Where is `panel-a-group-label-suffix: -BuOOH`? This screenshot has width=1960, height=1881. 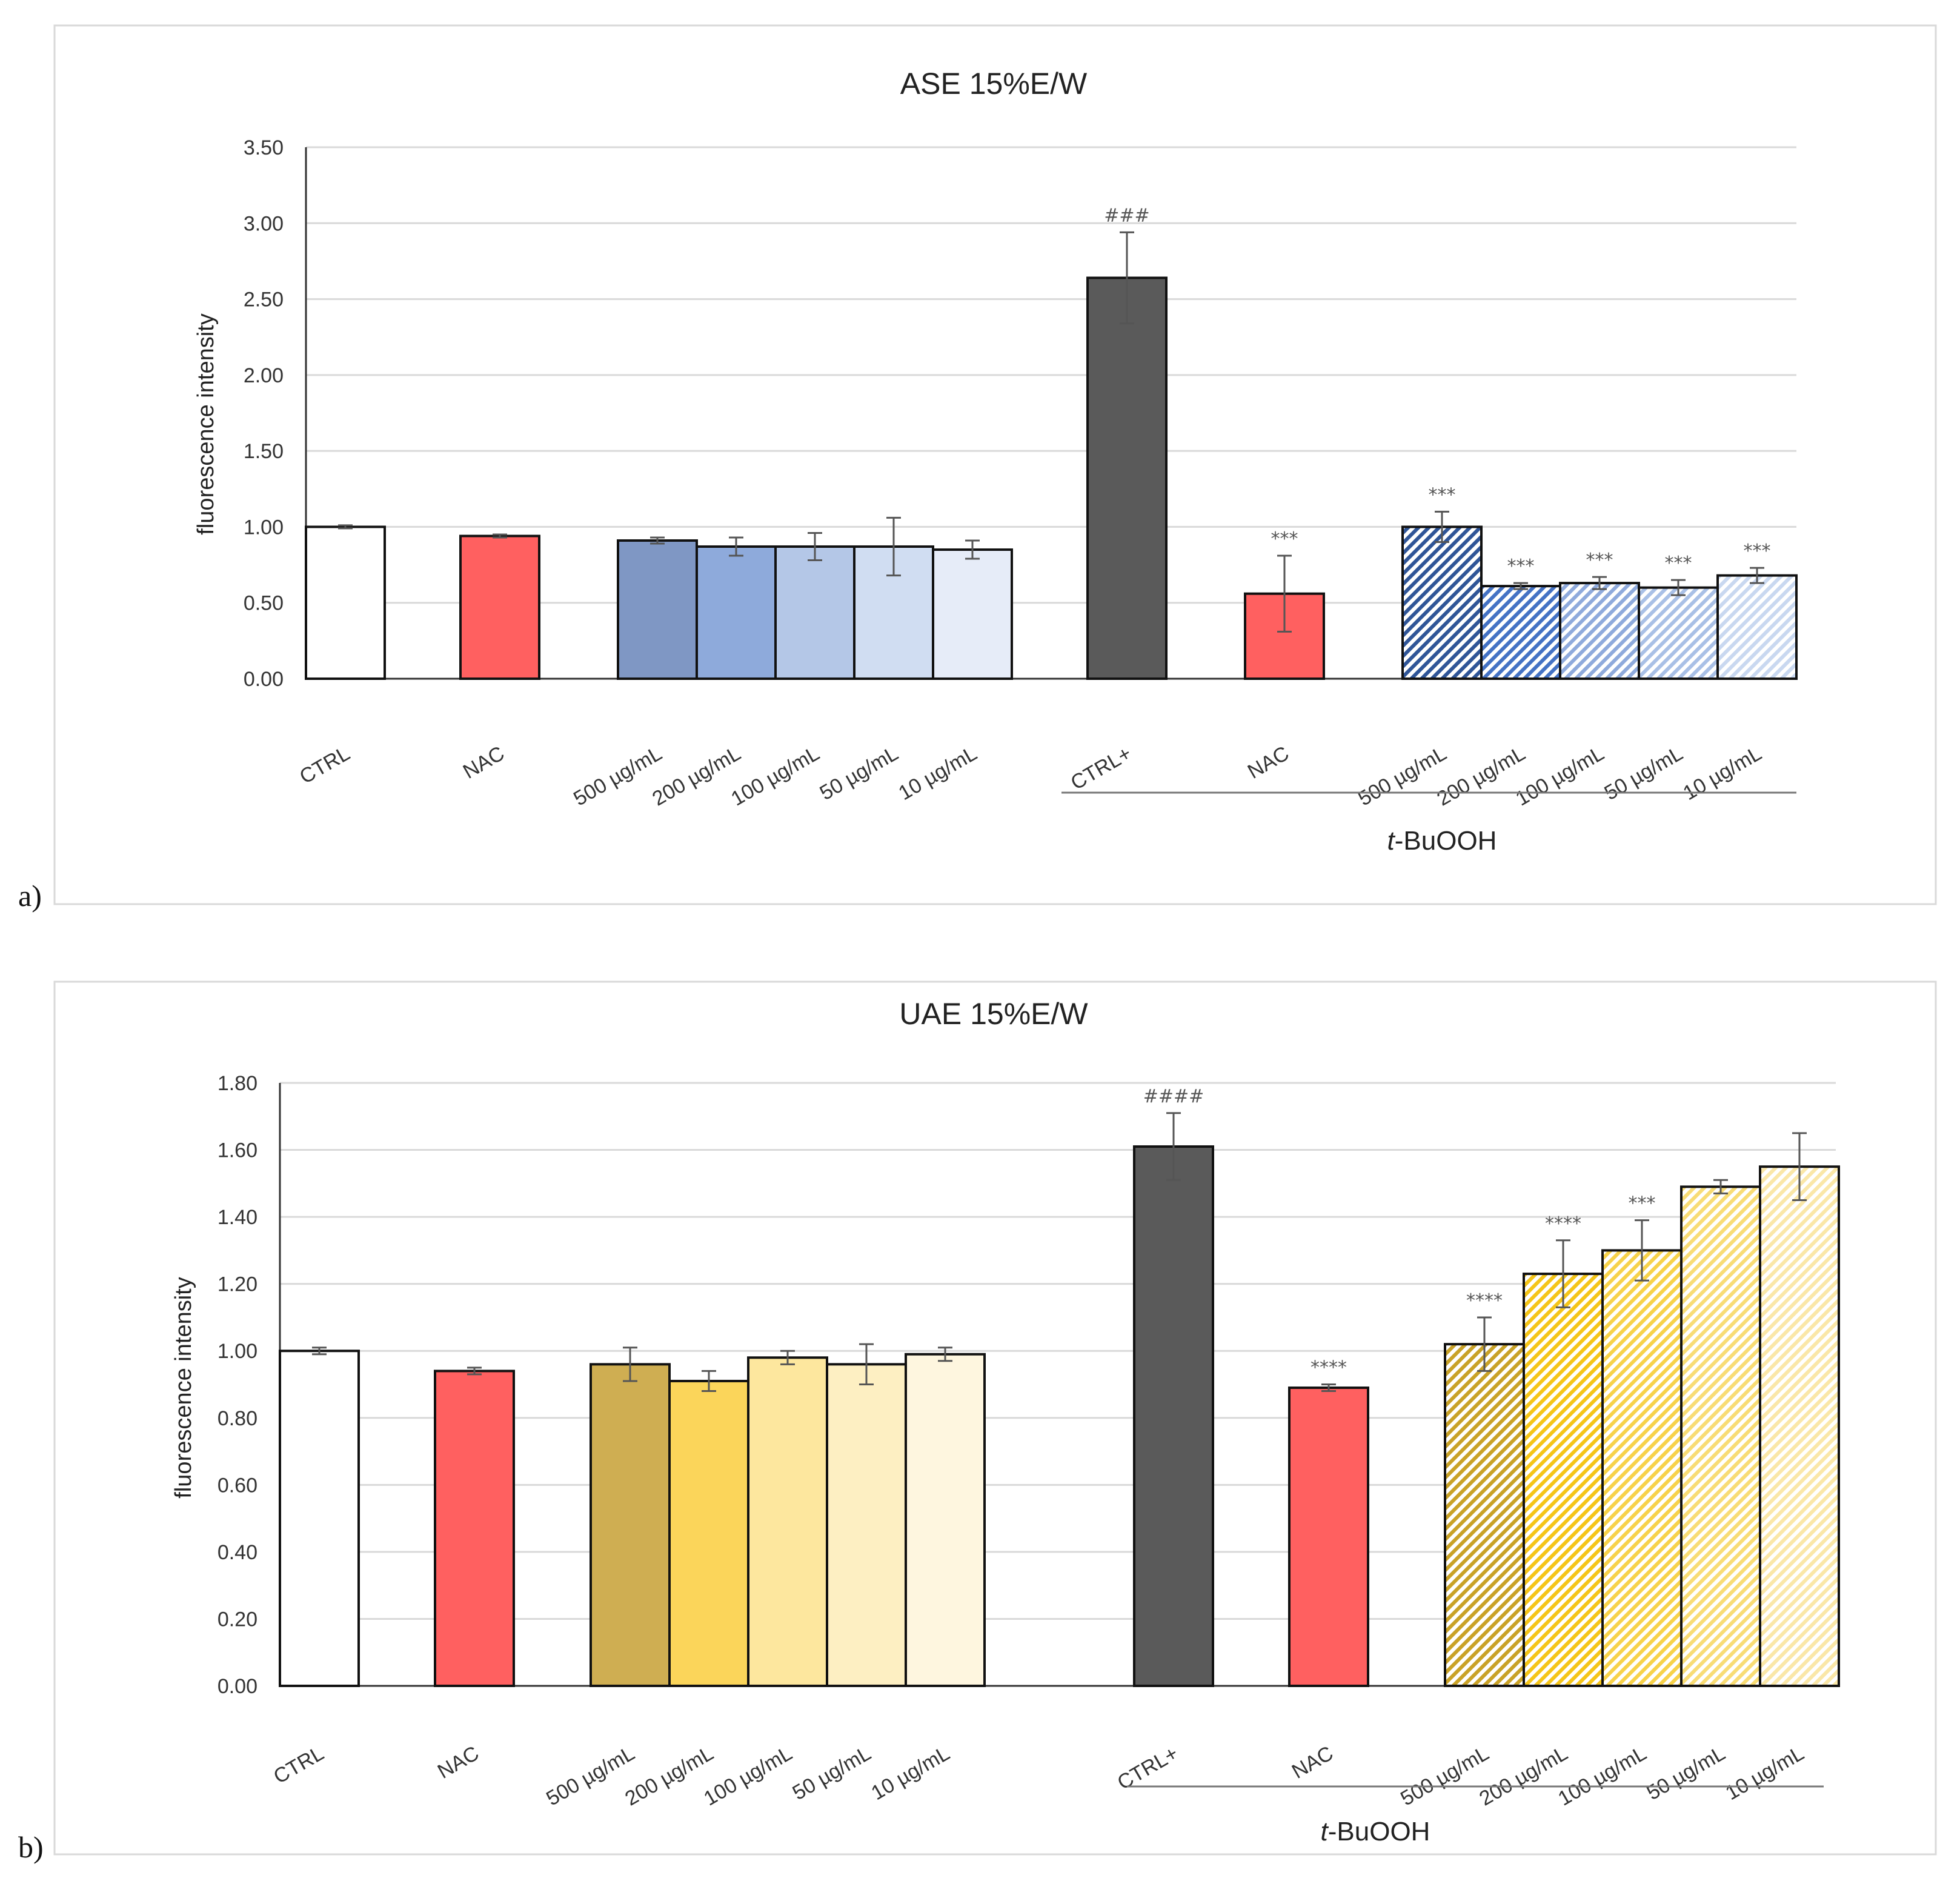 panel-a-group-label-suffix: -BuOOH is located at coordinates (1446, 841).